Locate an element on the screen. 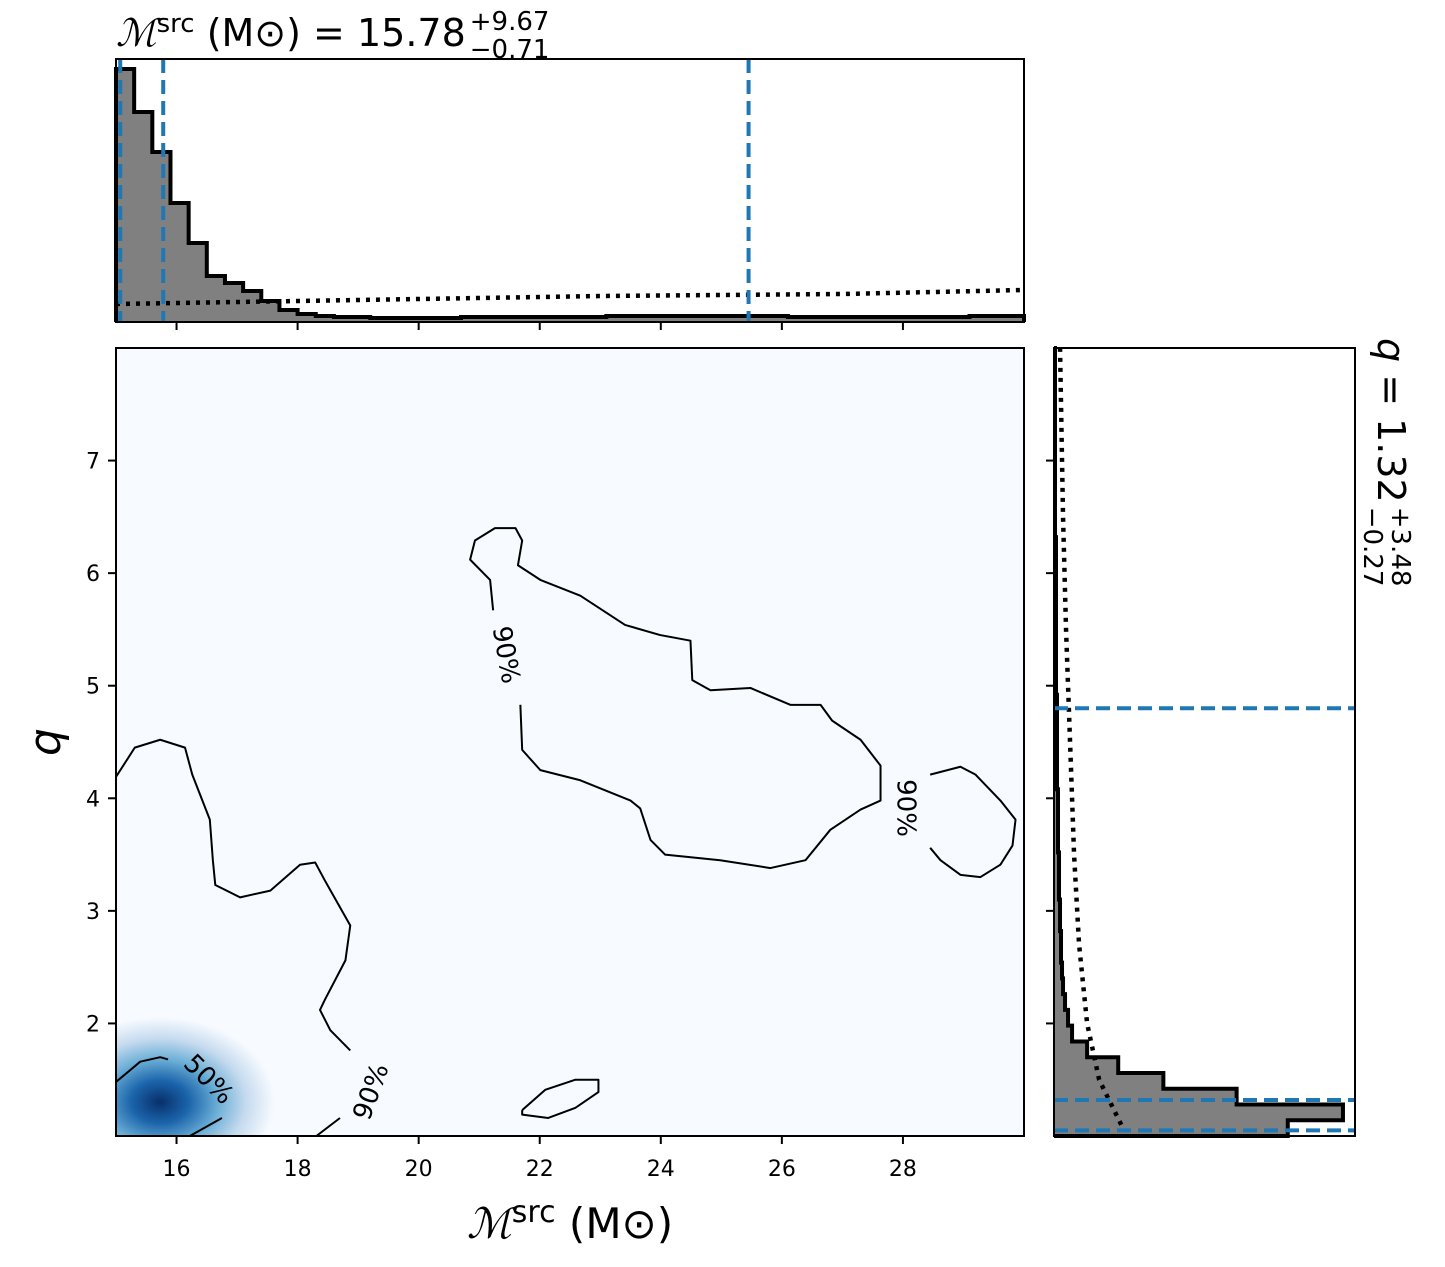  y-tick-label: 3 is located at coordinates (93, 912).